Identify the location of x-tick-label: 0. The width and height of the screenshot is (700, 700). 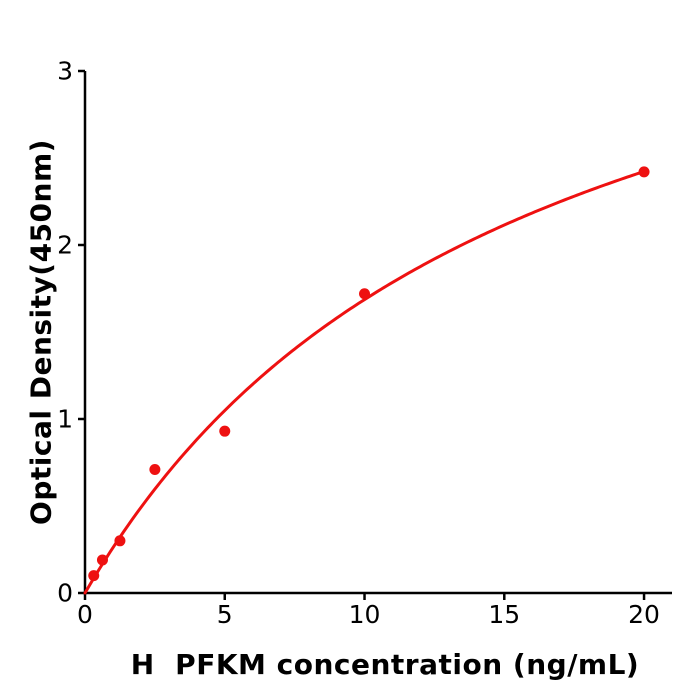
(85, 614).